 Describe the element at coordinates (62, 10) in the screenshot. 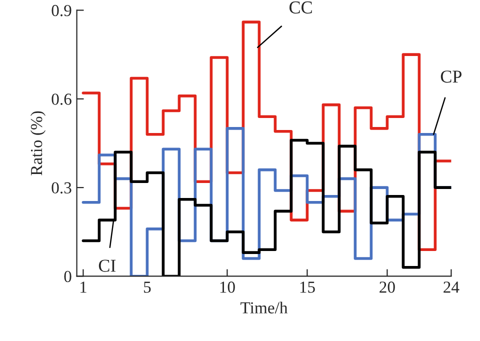

I see `y-tick-label: 0.9` at that location.